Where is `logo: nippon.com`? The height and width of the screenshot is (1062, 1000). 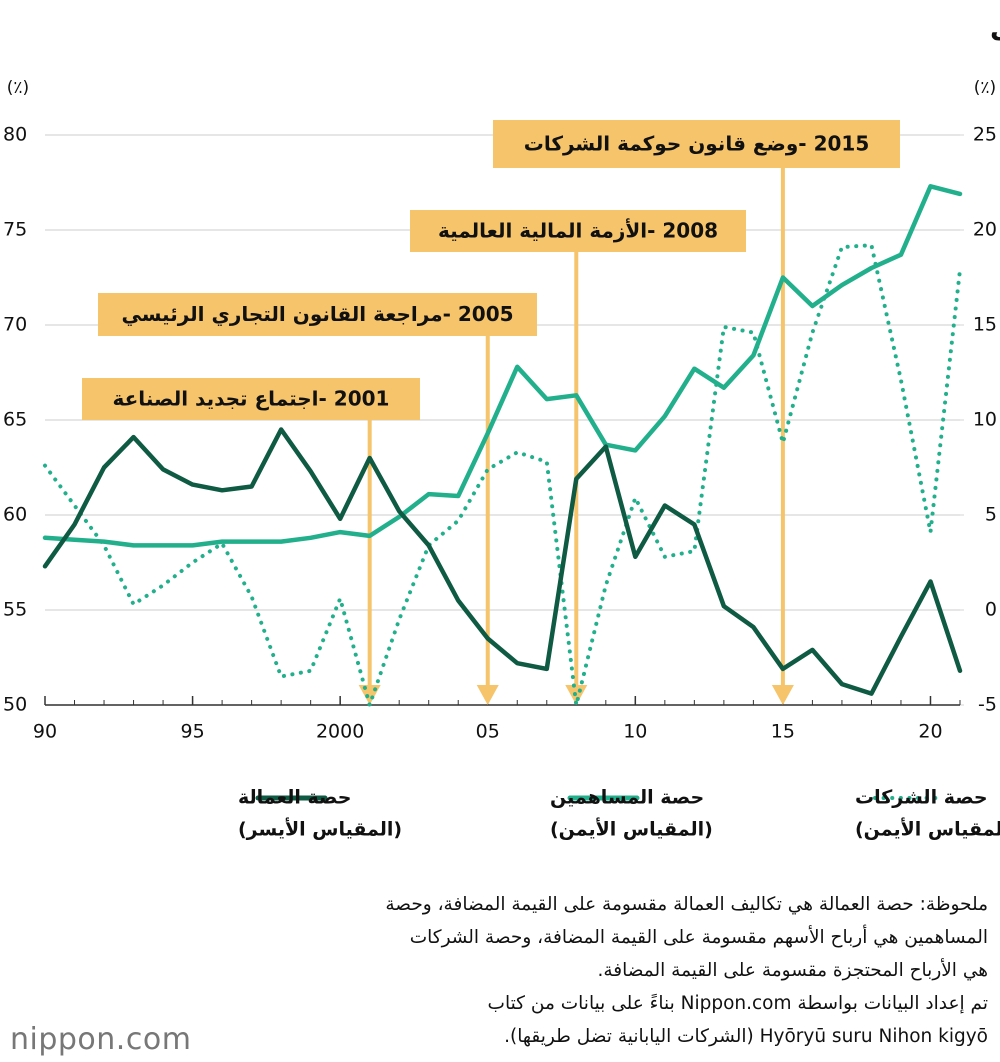 logo: nippon.com is located at coordinates (101, 1039).